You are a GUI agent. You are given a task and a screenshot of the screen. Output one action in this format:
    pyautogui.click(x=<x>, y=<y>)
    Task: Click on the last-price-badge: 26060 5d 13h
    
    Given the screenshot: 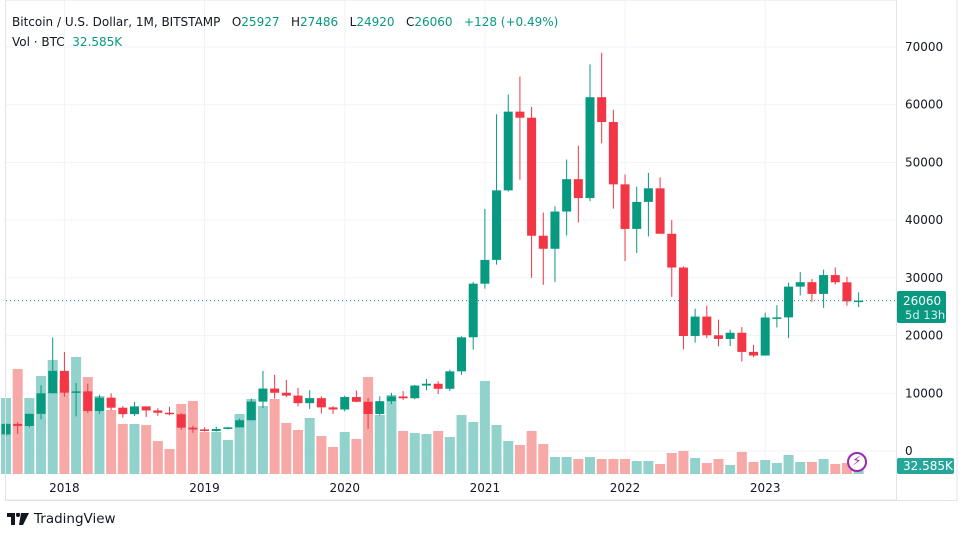 What is the action you would take?
    pyautogui.click(x=921, y=307)
    